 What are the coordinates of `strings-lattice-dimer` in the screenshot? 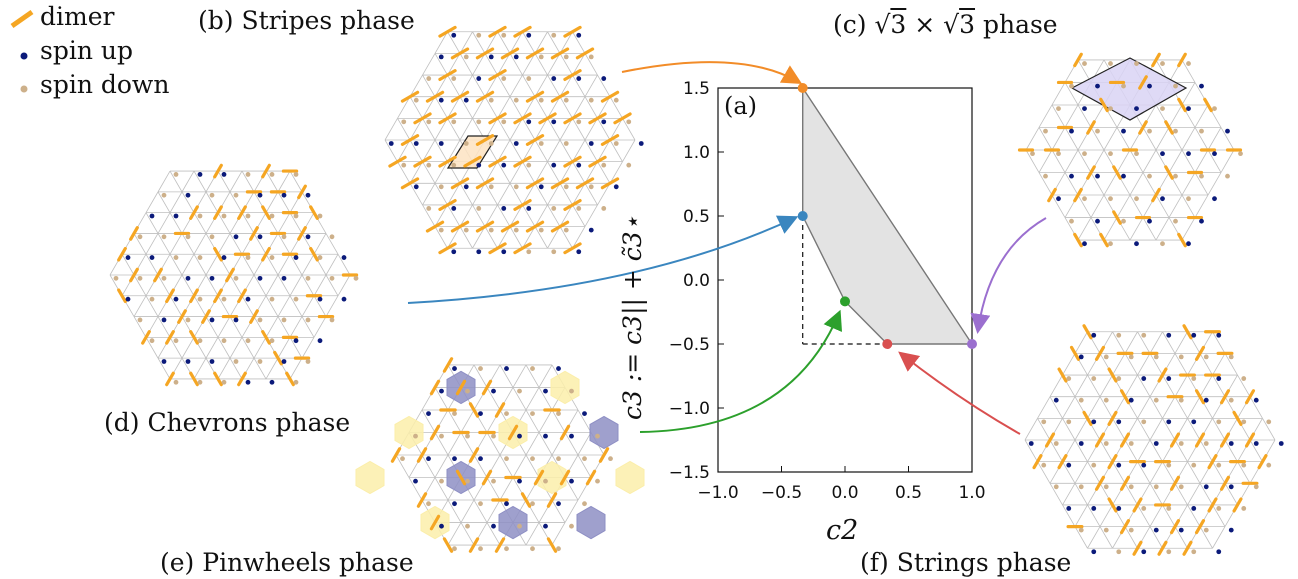 It's located at (1187, 548).